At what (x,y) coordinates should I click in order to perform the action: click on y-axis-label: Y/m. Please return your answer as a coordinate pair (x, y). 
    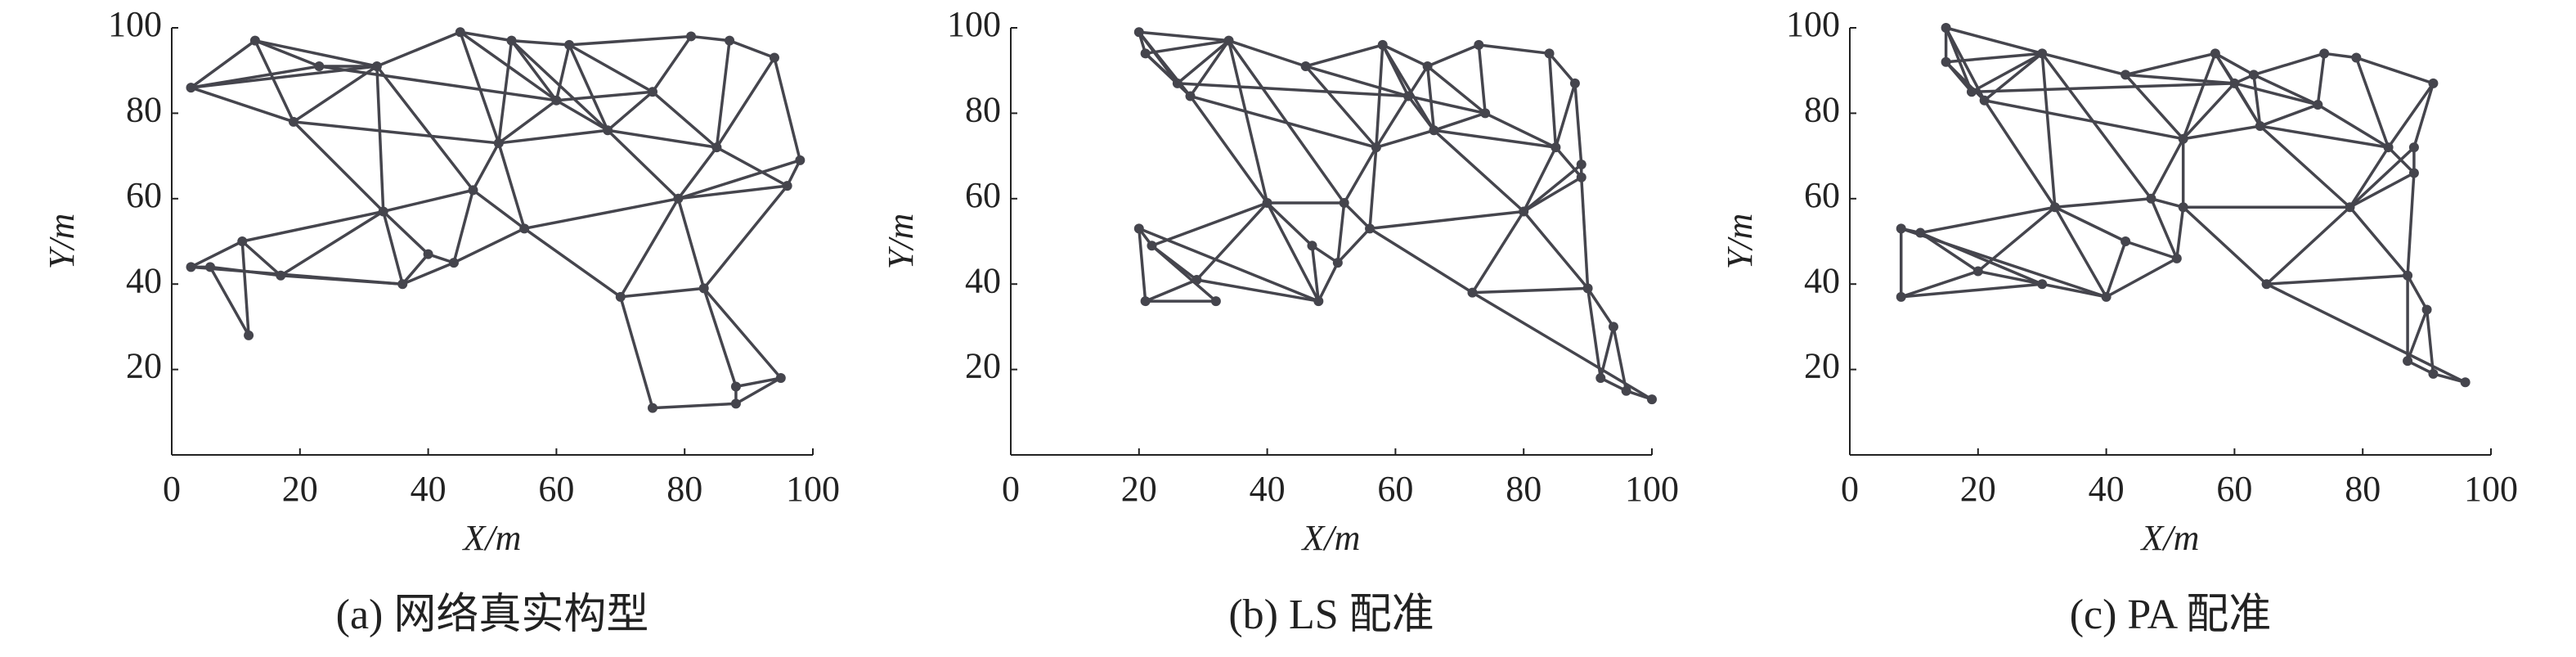
    Looking at the image, I should click on (901, 242).